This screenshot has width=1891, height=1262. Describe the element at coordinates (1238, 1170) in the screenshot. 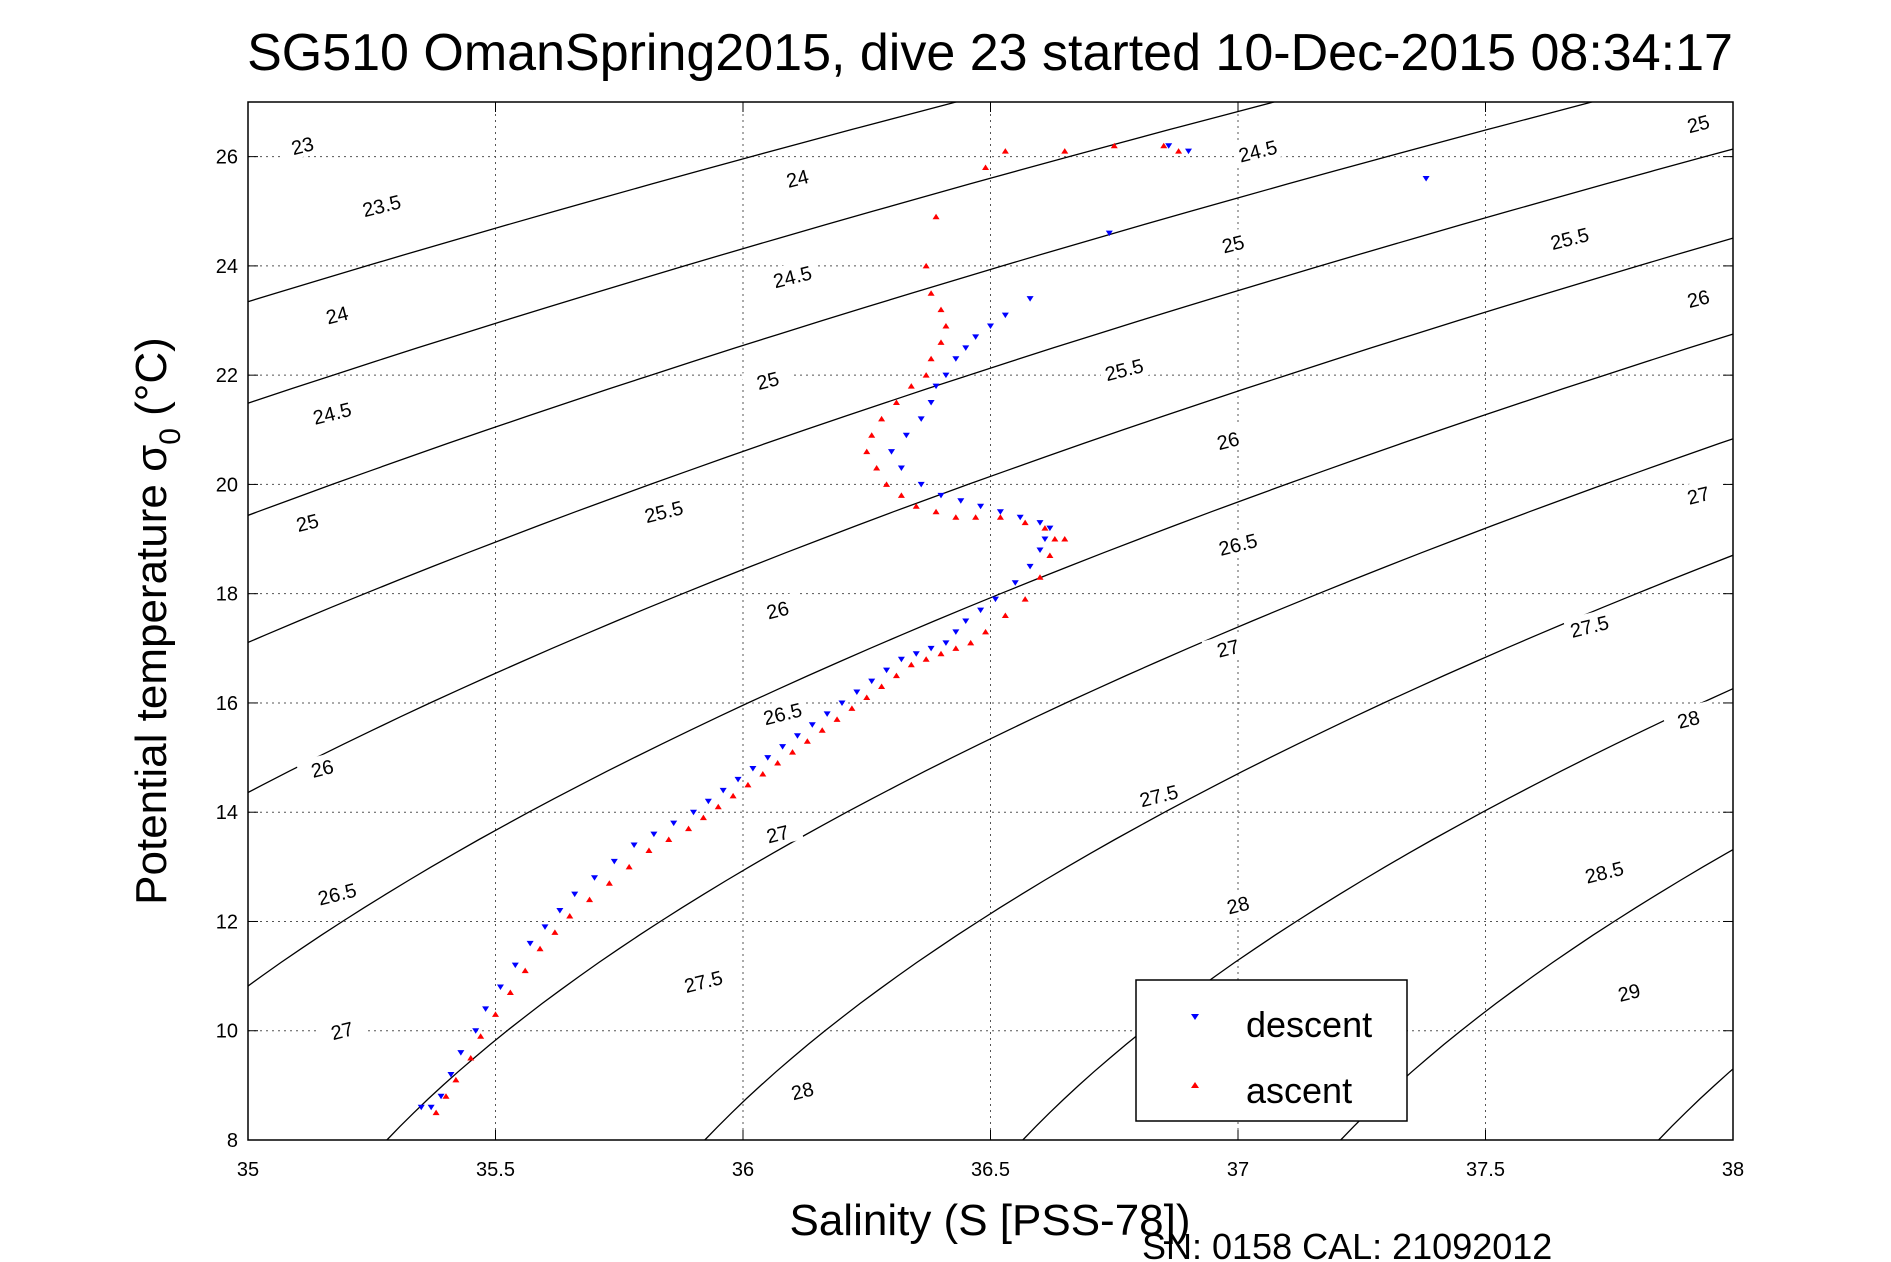

I see `x-tick-label: 37` at that location.